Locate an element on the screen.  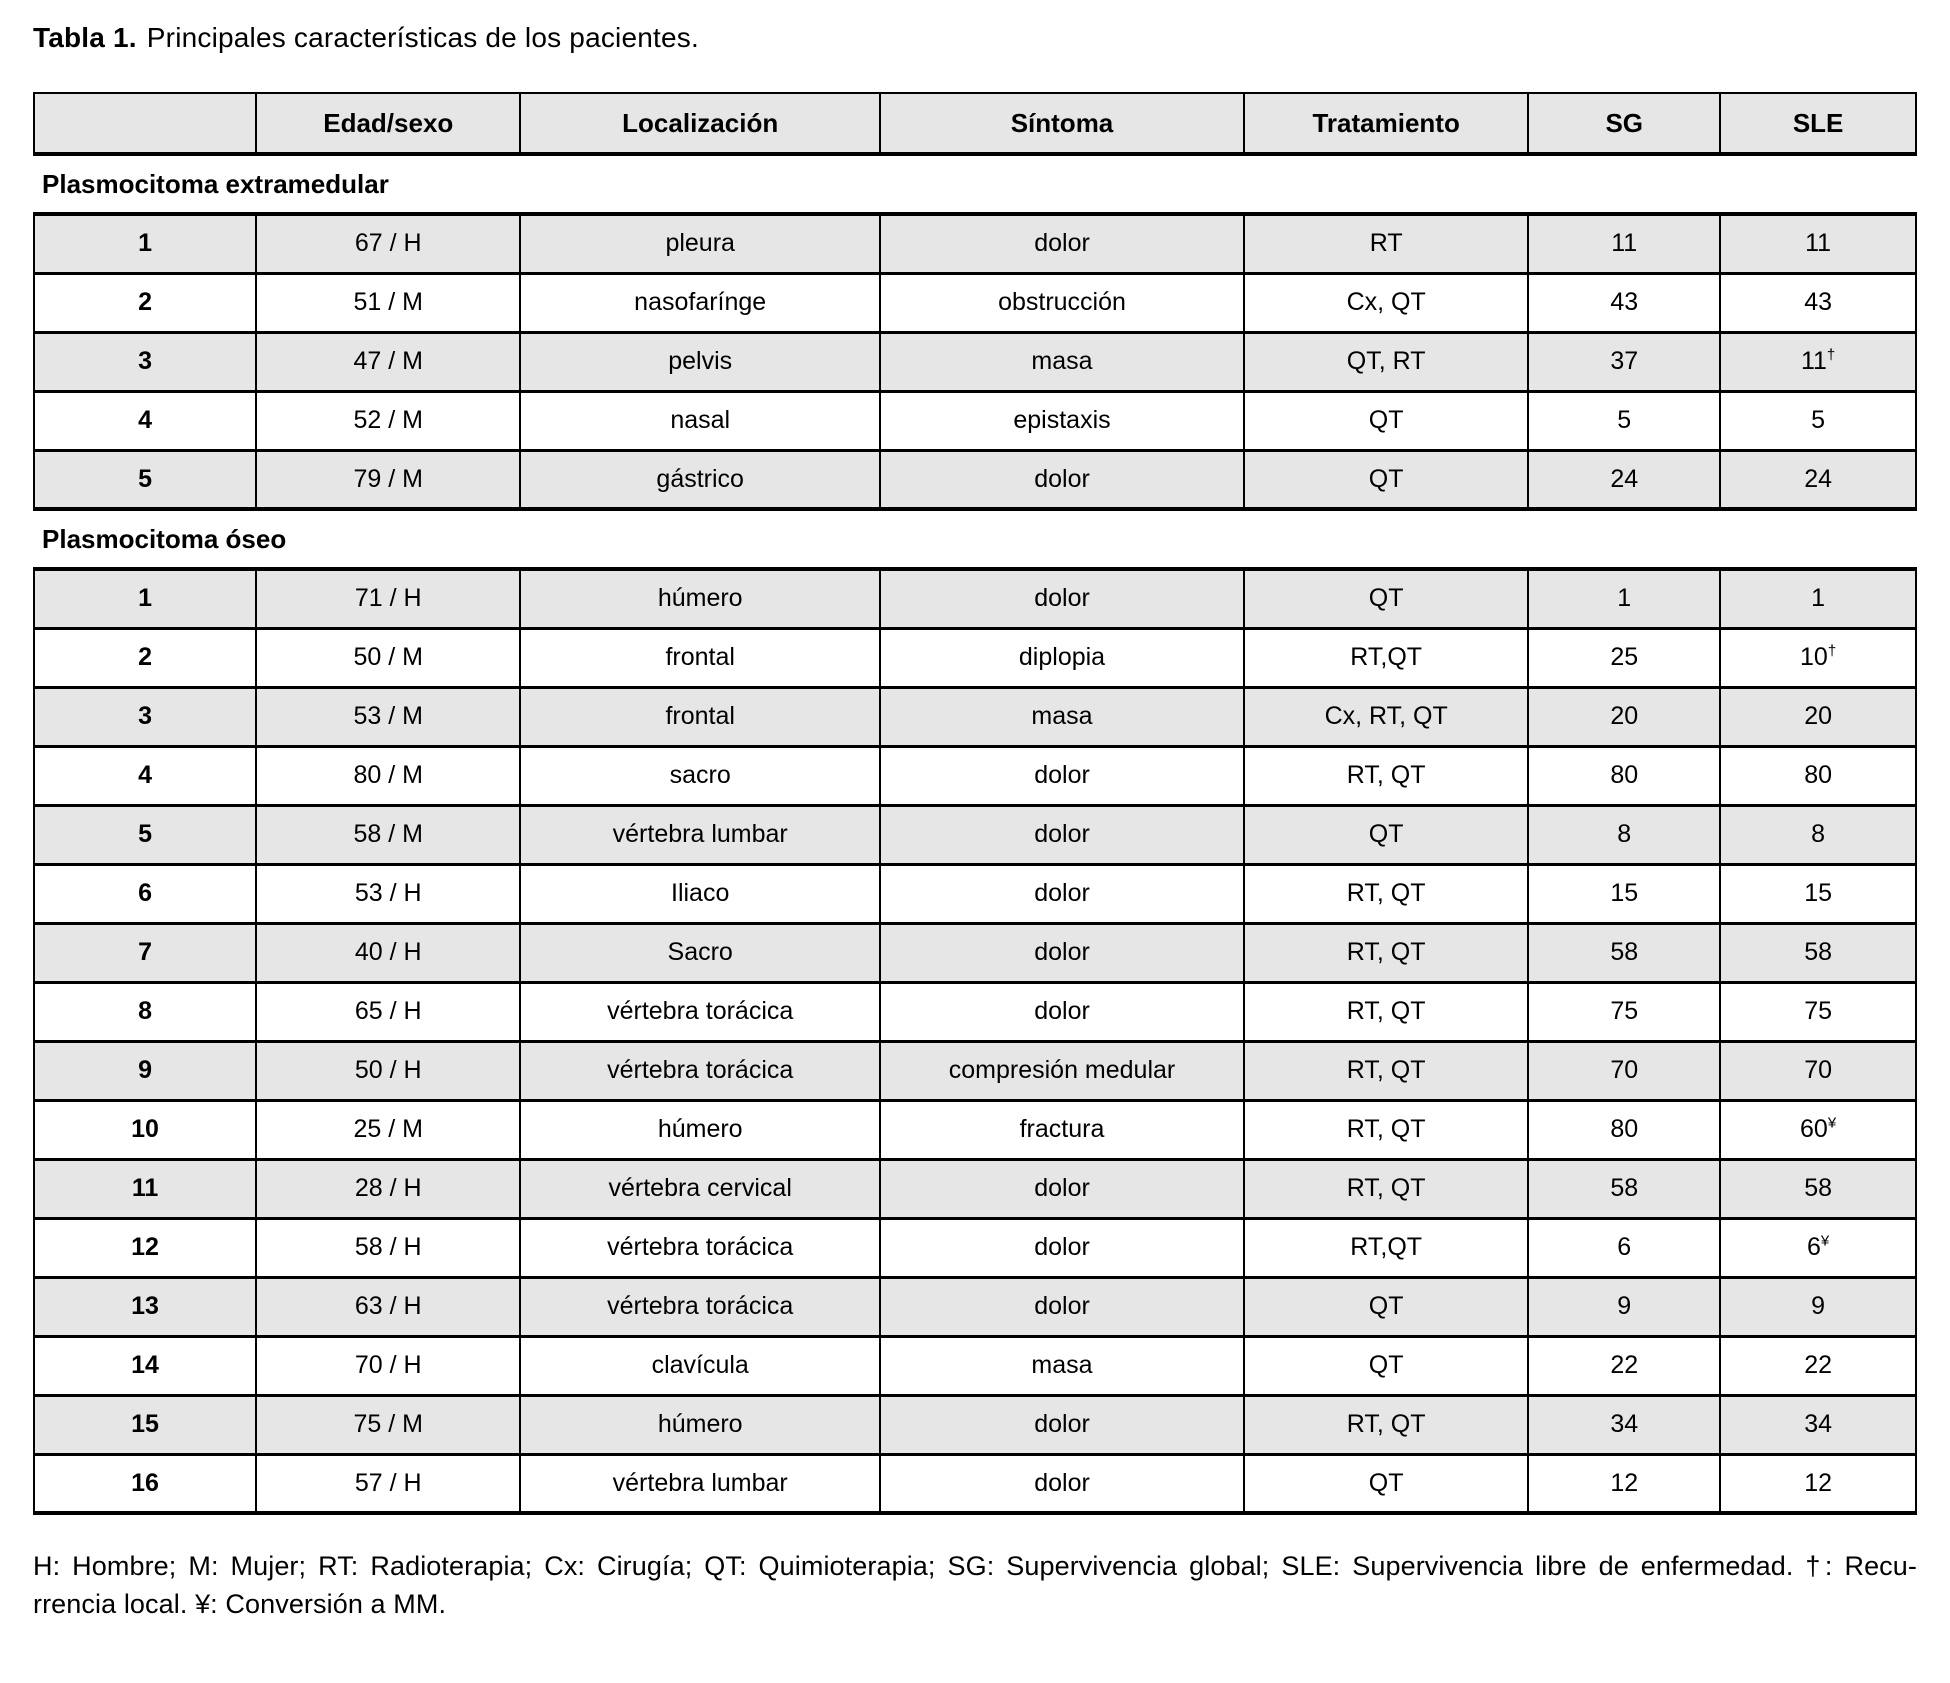
col-header-localizacion: Localización is located at coordinates (700, 124).